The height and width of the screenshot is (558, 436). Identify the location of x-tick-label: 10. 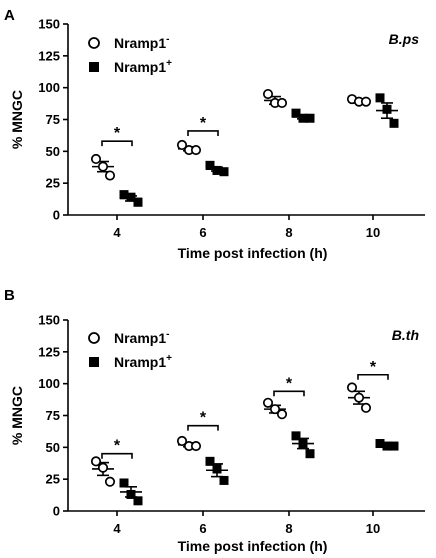
(373, 528).